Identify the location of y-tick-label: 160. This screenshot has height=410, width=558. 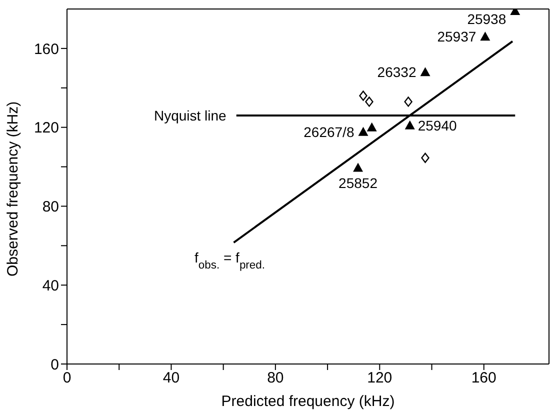
(46, 49).